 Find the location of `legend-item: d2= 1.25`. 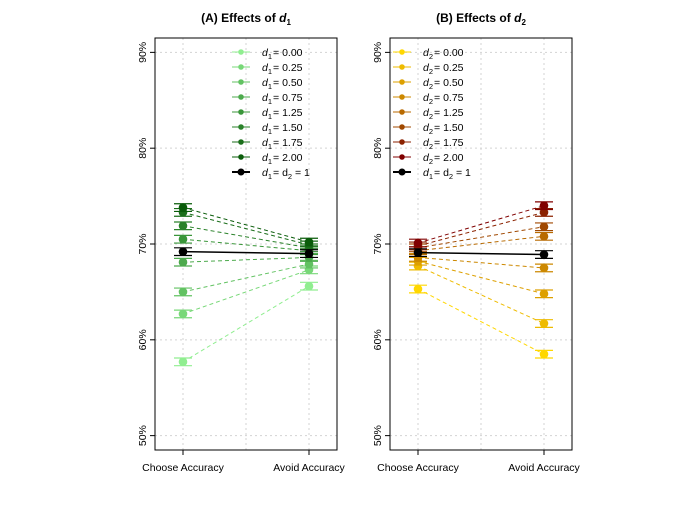

legend-item: d2= 1.25 is located at coordinates (428, 114).